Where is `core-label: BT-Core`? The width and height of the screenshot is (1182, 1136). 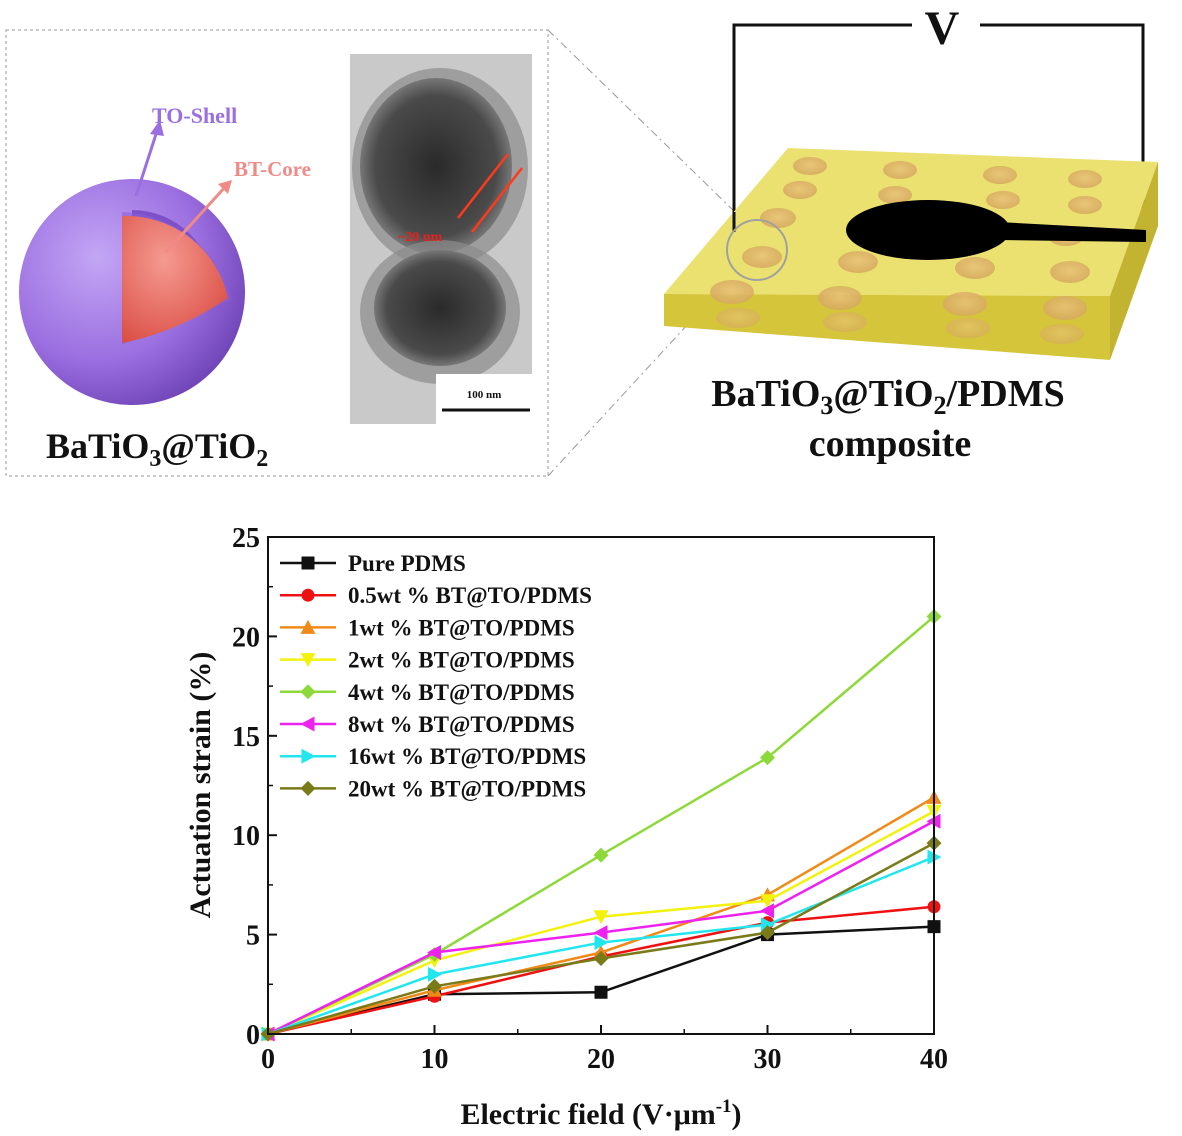
core-label: BT-Core is located at coordinates (272, 169).